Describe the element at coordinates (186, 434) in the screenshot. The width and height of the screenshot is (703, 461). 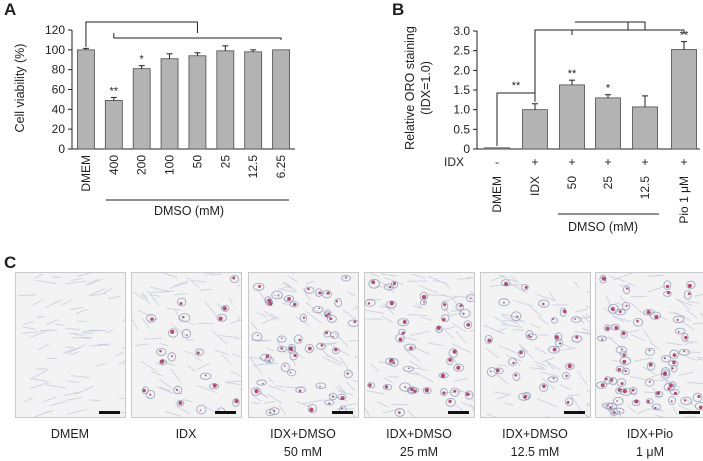
I see `micrograph-label-line1: IDX` at that location.